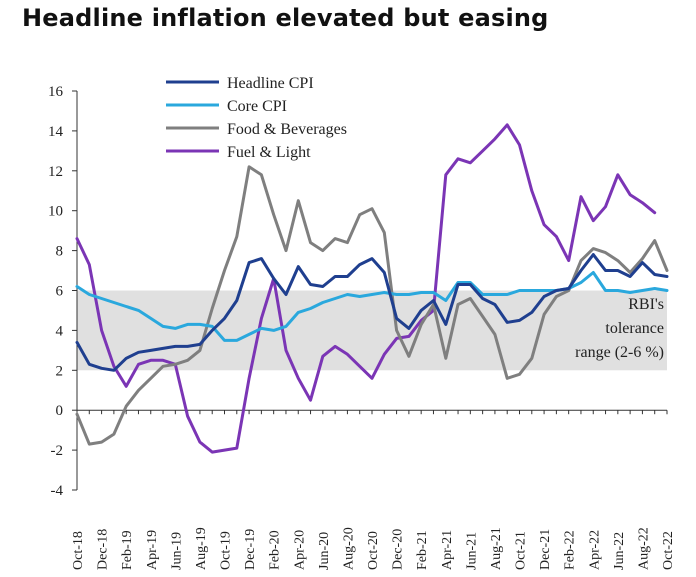  I want to click on y-tick-label: 10, so click(55, 212).